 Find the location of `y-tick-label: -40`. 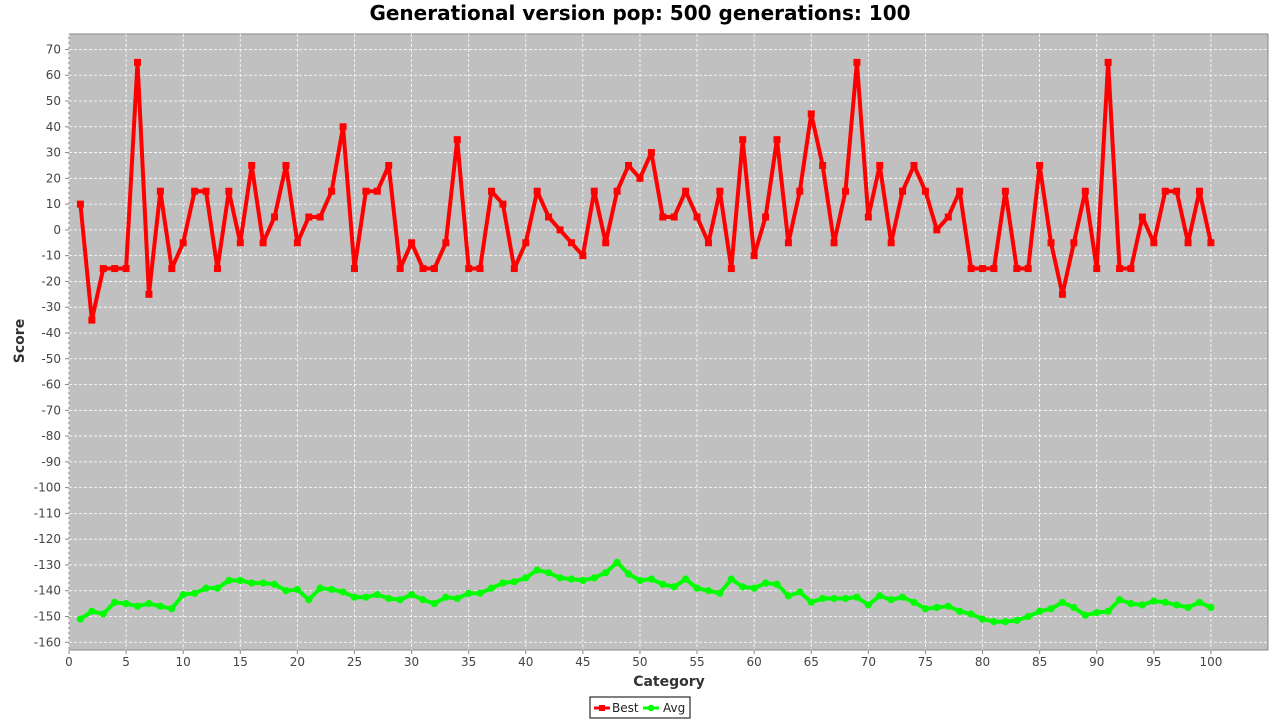

y-tick-label: -40 is located at coordinates (51, 333).